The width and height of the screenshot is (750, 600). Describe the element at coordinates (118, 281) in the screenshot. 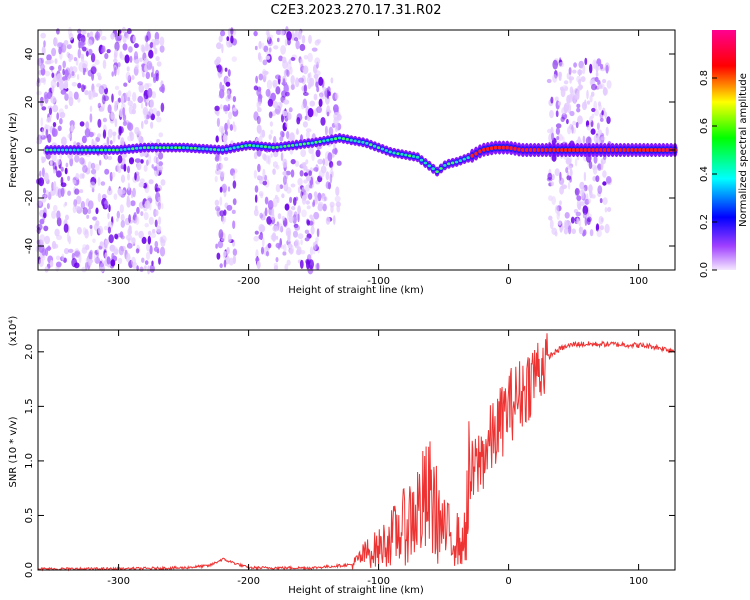

I see `spectrogram-xtick-label-0: -300` at that location.